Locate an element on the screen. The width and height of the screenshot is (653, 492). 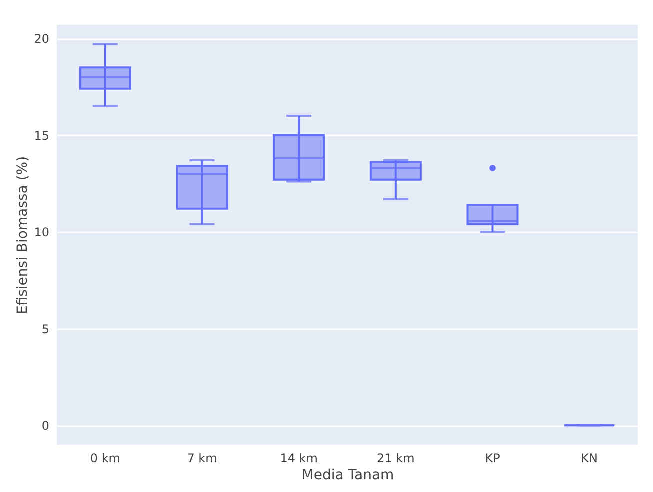
x-tick-label: 0 km is located at coordinates (105, 459).